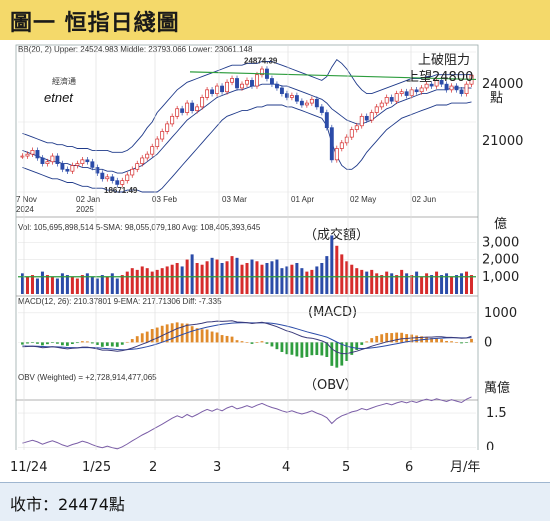 The image size is (550, 521). I want to click on date-label: 03 Feb, so click(164, 199).